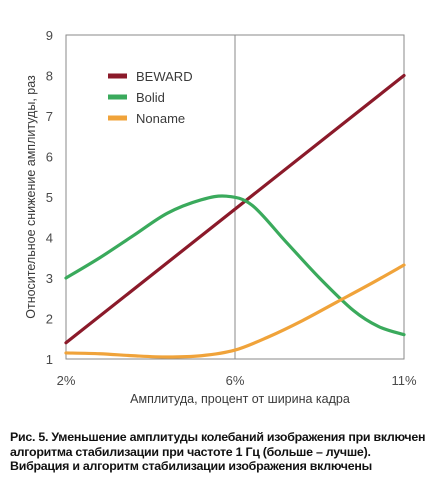  I want to click on x-axis-title: Амплитуда, процент от ширина кадра, so click(240, 399).